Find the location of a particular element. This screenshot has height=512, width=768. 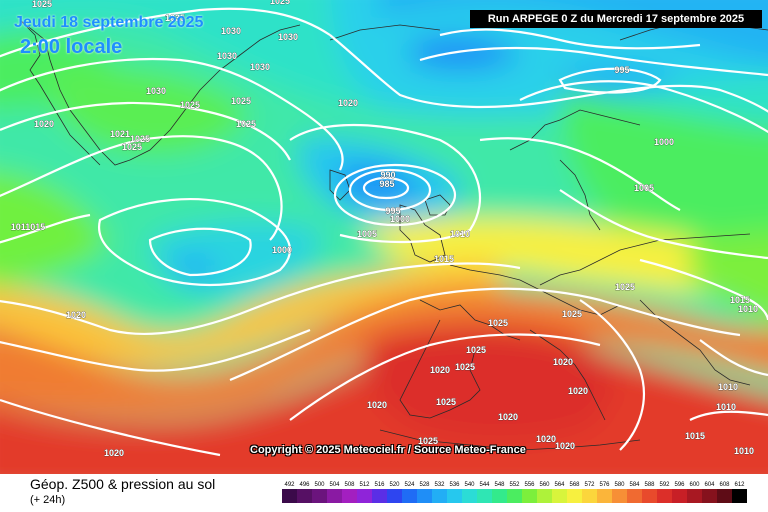

scale-tick-label: 528 is located at coordinates (424, 485).